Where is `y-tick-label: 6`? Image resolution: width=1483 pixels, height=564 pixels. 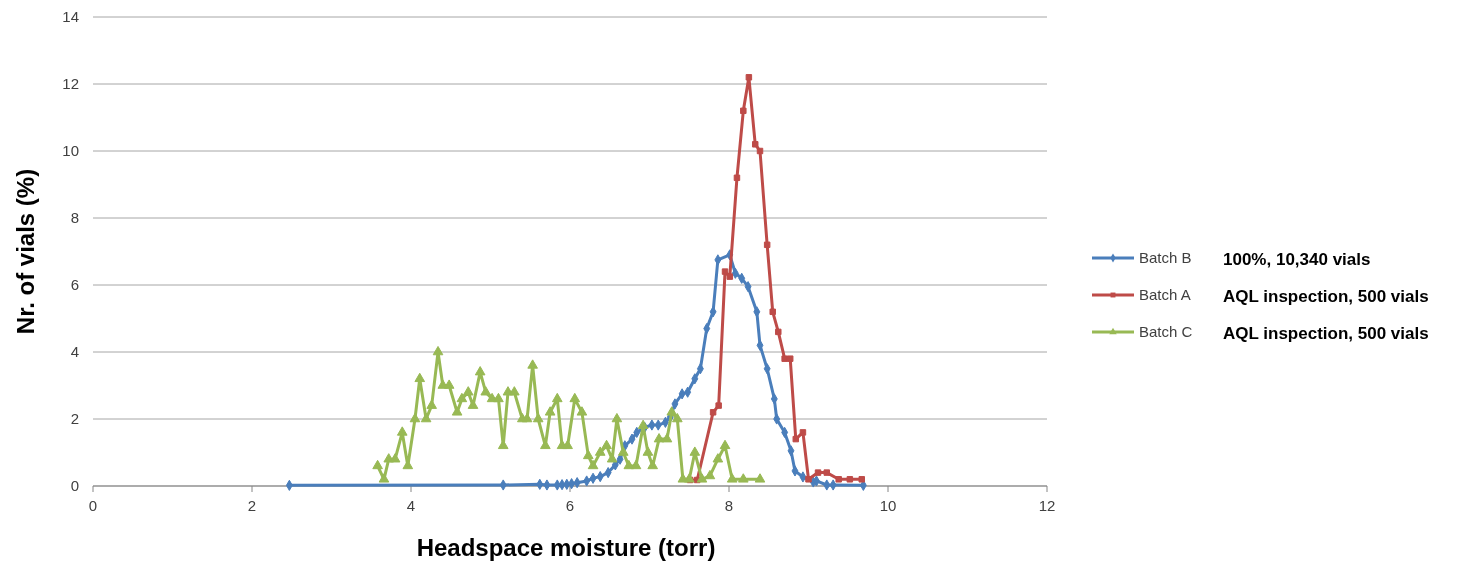 y-tick-label: 6 is located at coordinates (74, 284).